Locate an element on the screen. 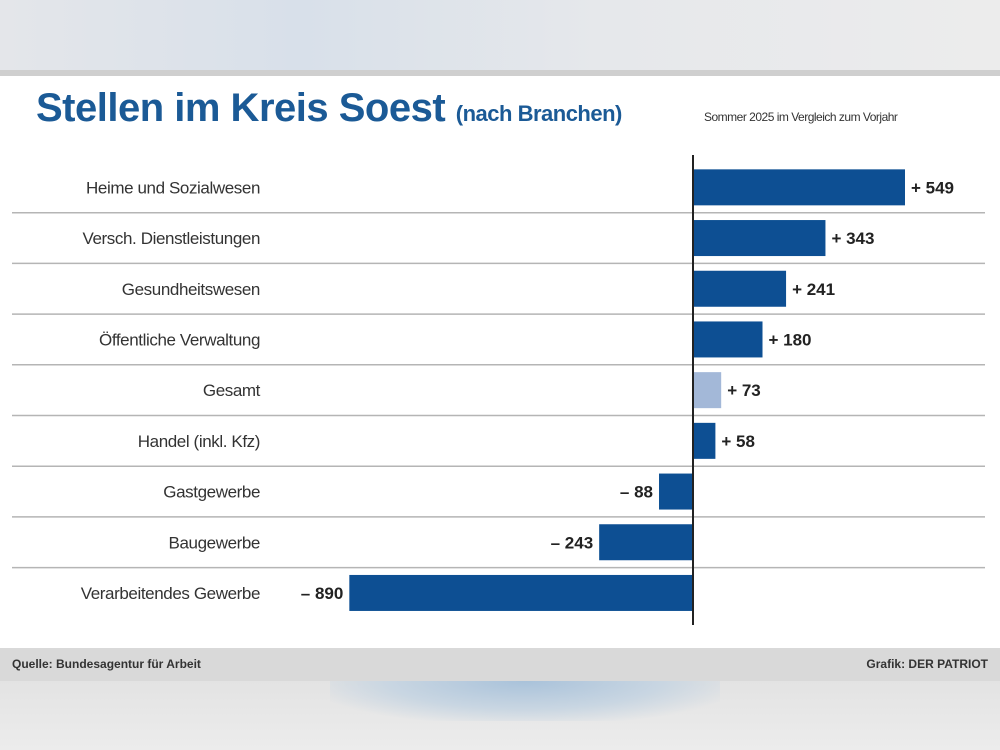  value-label: + 73 is located at coordinates (744, 390).